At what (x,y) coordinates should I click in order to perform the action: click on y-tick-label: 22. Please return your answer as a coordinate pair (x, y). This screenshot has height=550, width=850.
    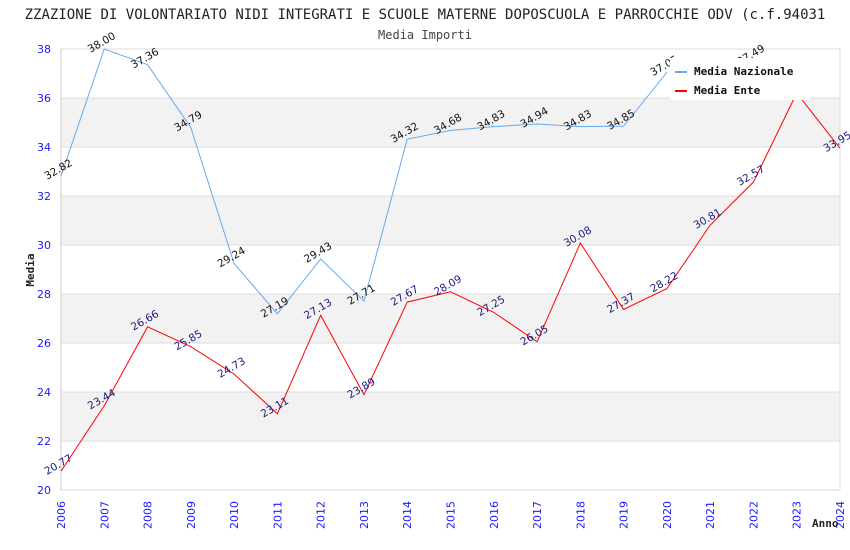
    Looking at the image, I should click on (44, 441).